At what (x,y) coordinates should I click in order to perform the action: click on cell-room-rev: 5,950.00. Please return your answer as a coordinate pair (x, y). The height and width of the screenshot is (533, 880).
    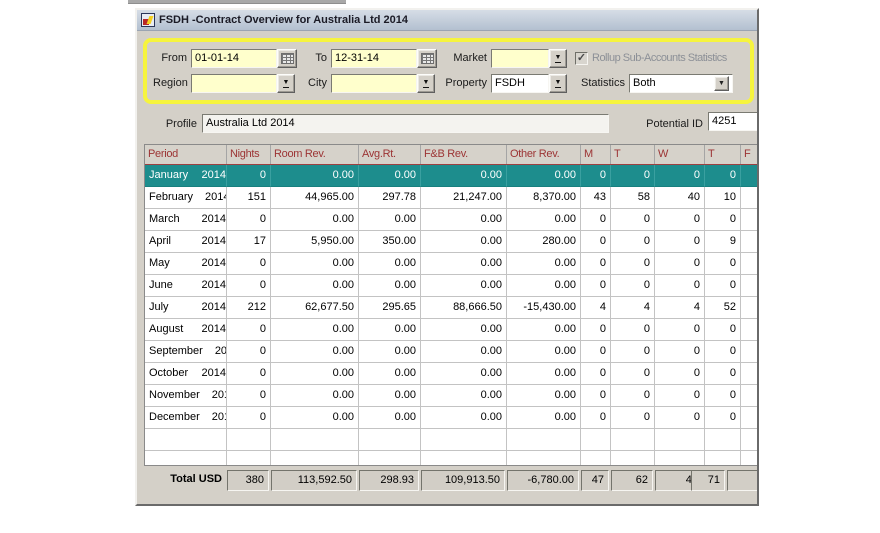
    Looking at the image, I should click on (315, 242).